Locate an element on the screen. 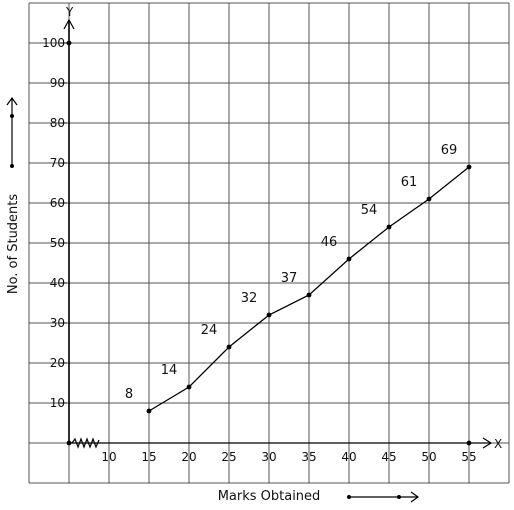 This screenshot has height=510, width=514. y-tick-label: 60 is located at coordinates (57, 203).